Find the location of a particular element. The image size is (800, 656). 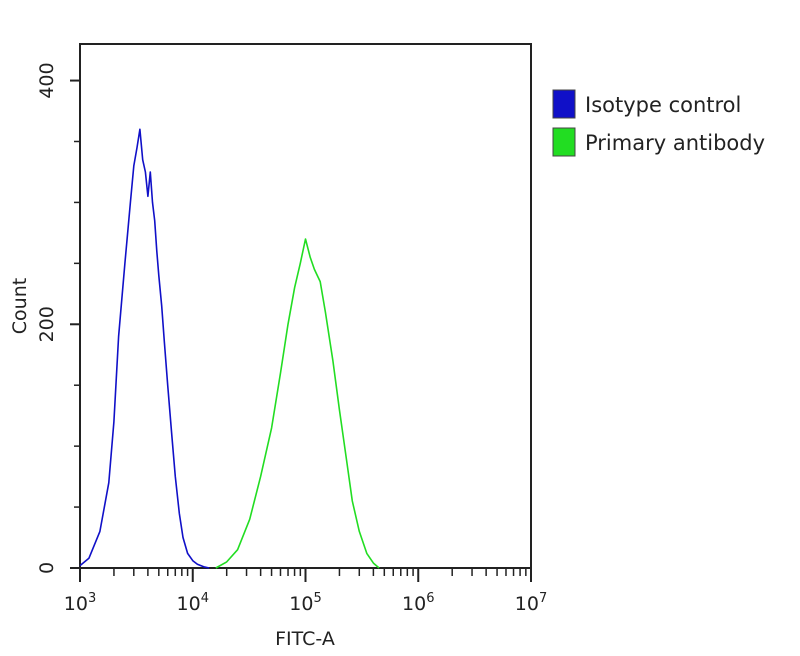

x-tick-label: 103 is located at coordinates (80, 603).